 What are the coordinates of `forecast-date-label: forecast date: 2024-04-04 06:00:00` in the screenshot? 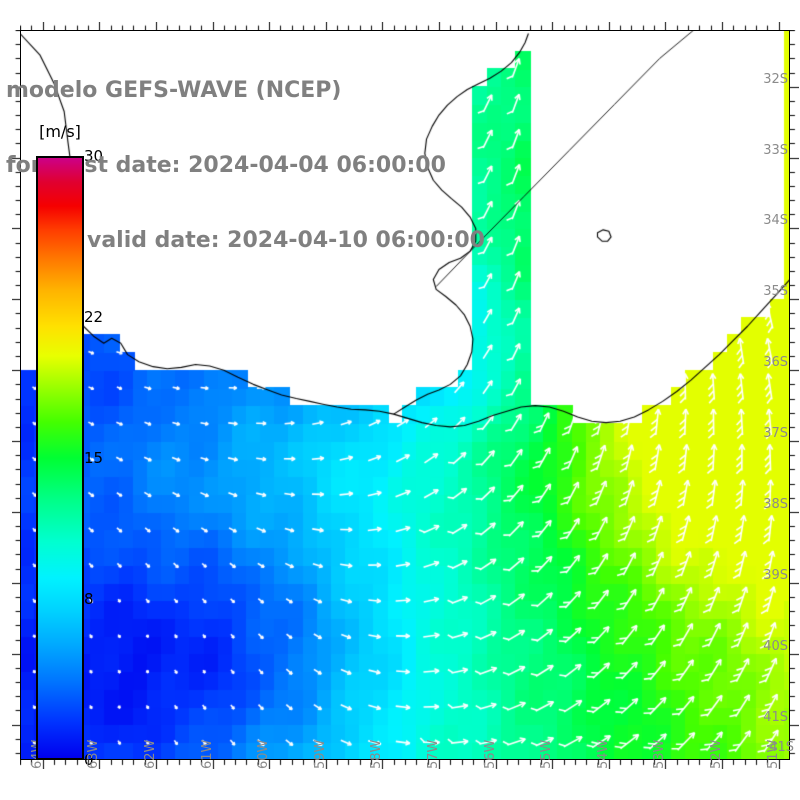 It's located at (226, 165).